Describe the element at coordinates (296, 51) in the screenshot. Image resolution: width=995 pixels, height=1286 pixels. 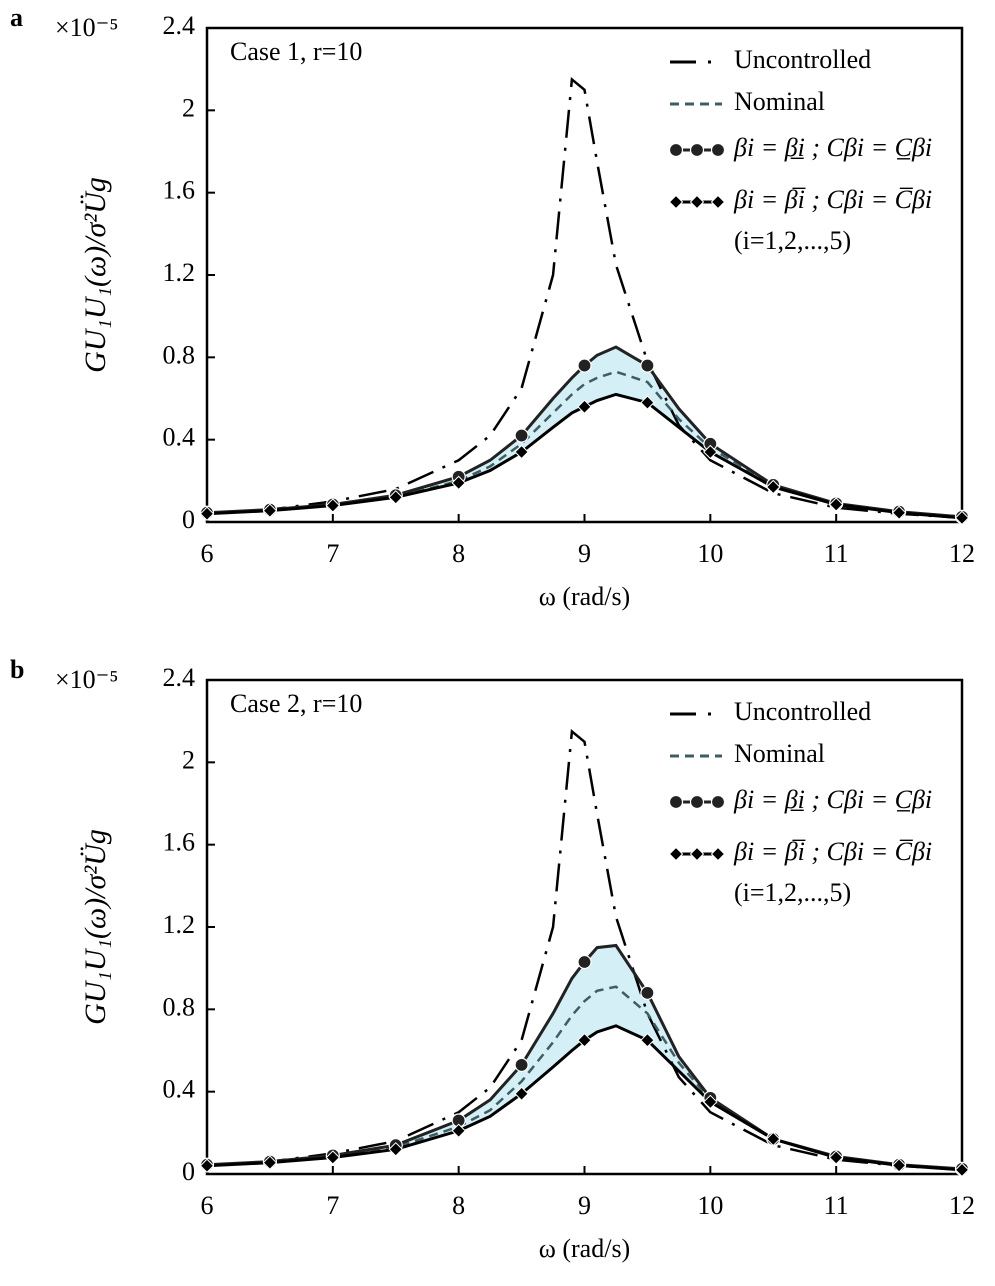
I see `annotation: Case 1, r=10` at that location.